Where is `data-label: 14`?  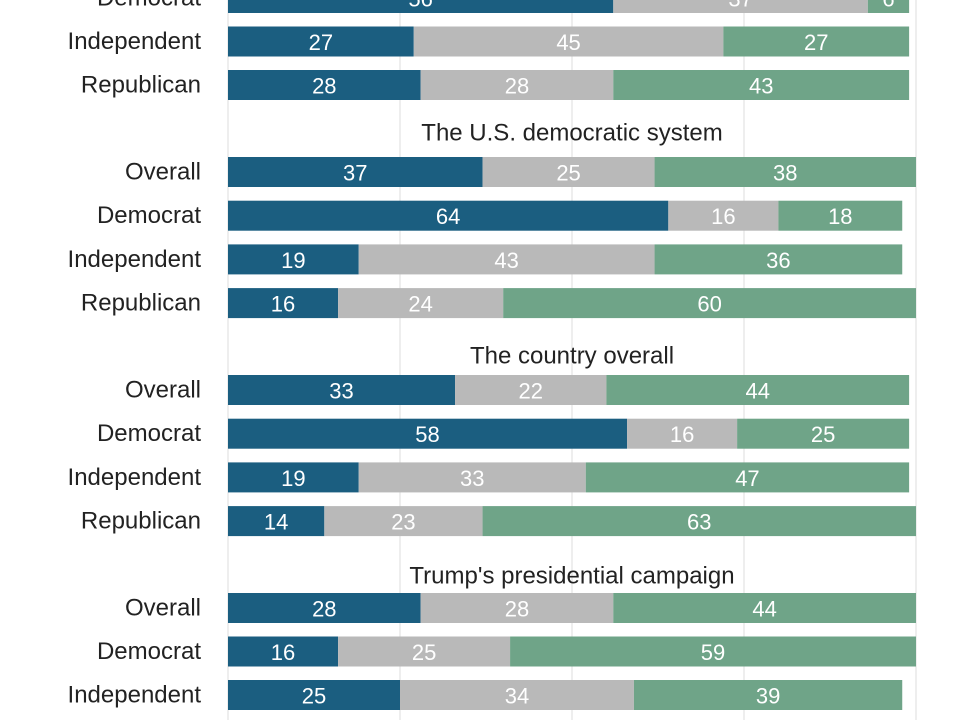 data-label: 14 is located at coordinates (276, 522).